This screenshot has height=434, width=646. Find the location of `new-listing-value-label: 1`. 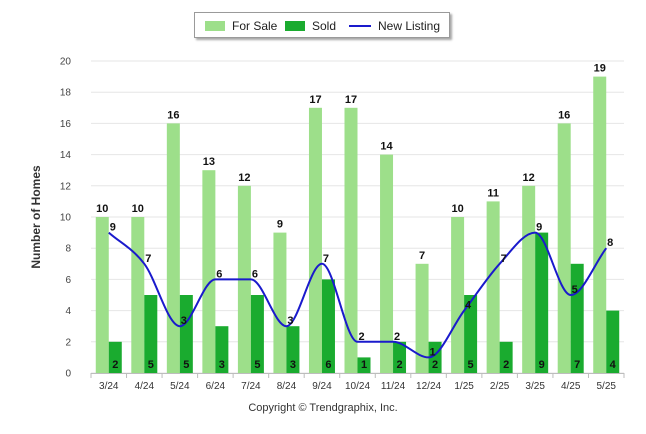

new-listing-value-label: 1 is located at coordinates (433, 352).